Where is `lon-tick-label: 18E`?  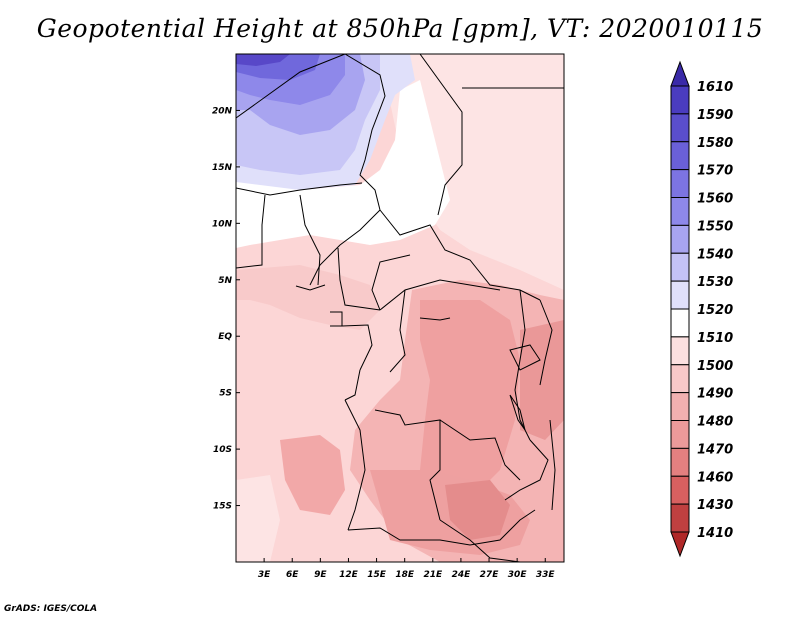 lon-tick-label: 18E is located at coordinates (405, 575).